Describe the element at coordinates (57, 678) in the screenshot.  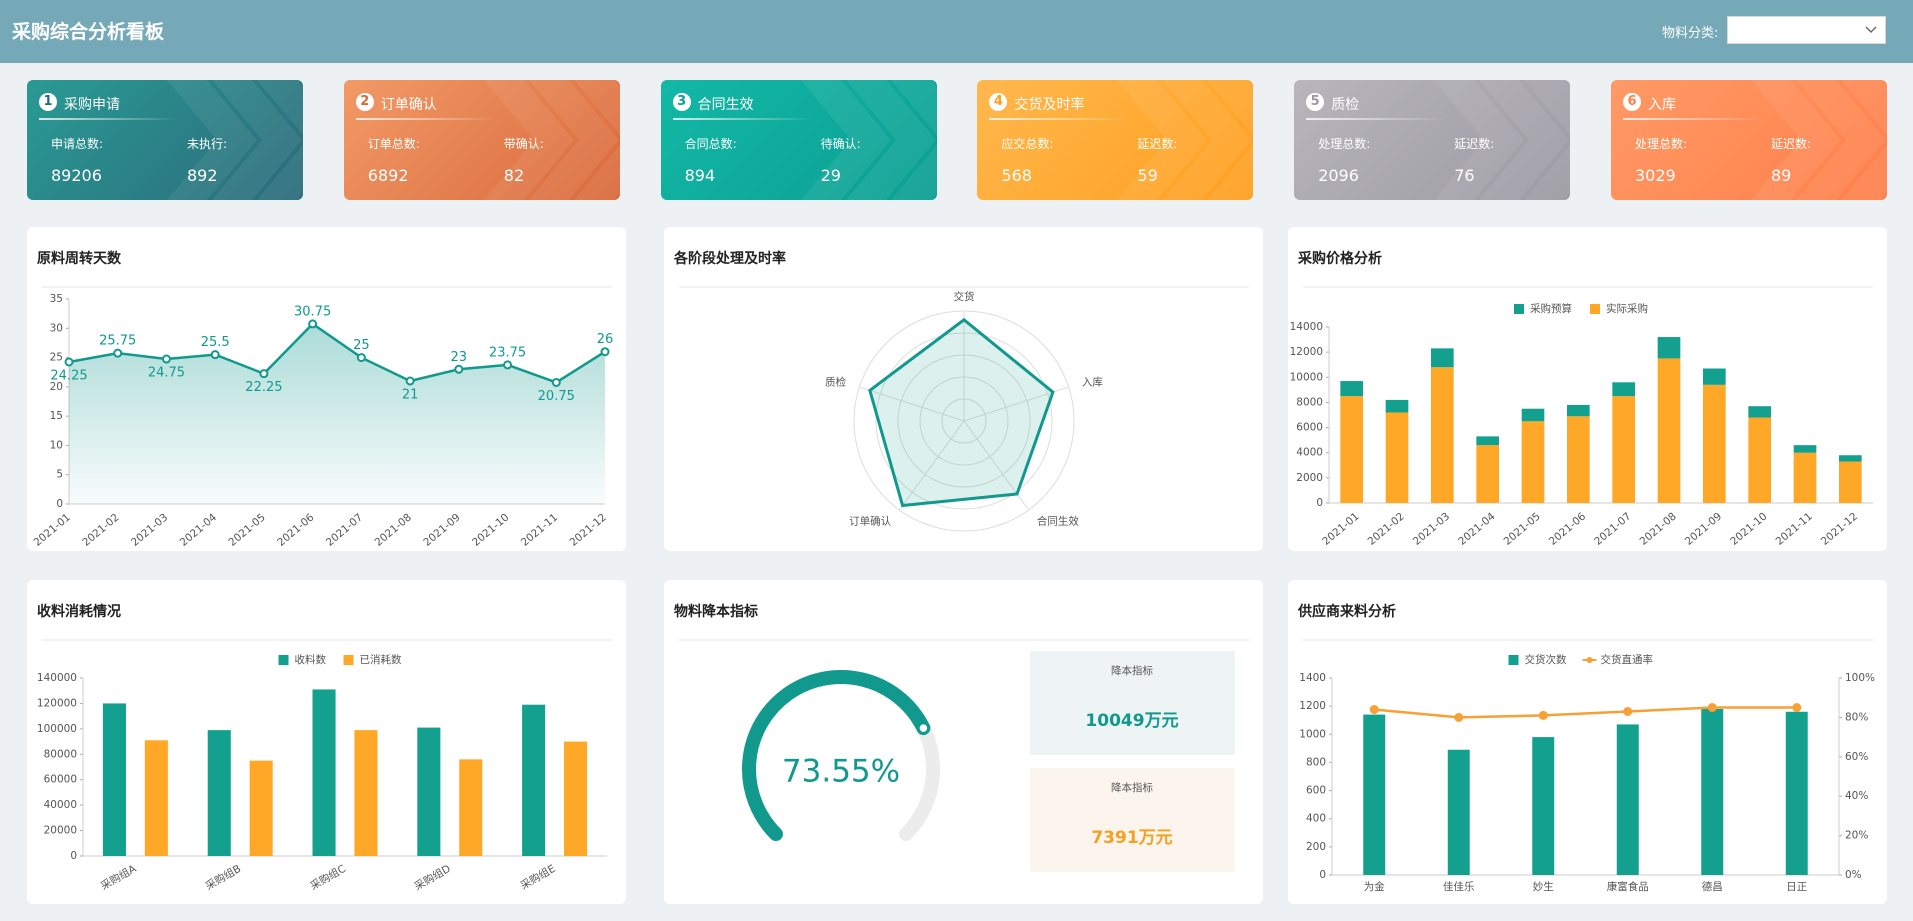
I see `y-tick-label: 140000` at that location.